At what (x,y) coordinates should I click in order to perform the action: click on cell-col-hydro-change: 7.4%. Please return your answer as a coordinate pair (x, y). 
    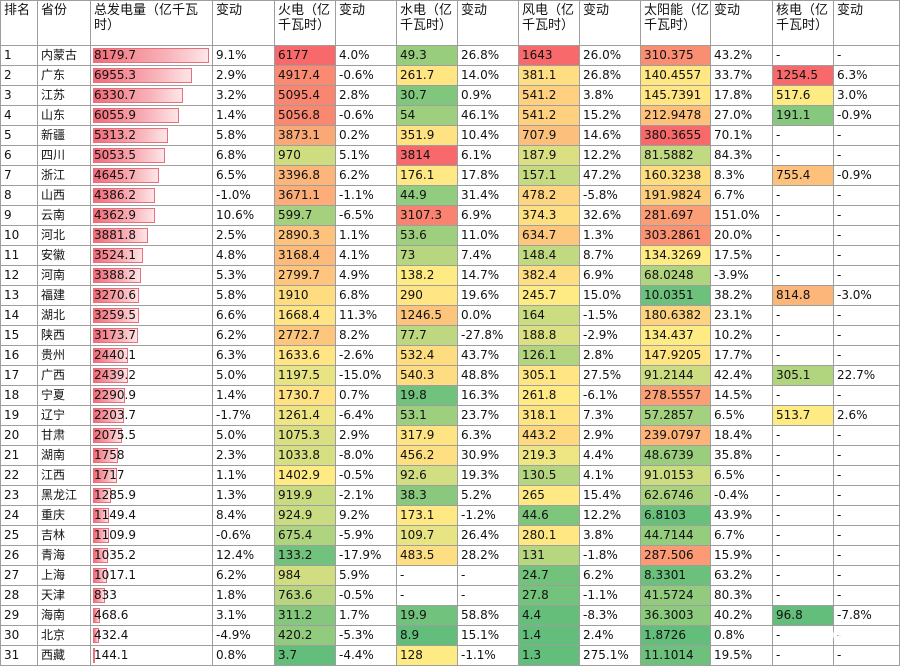
    Looking at the image, I should click on (488, 255).